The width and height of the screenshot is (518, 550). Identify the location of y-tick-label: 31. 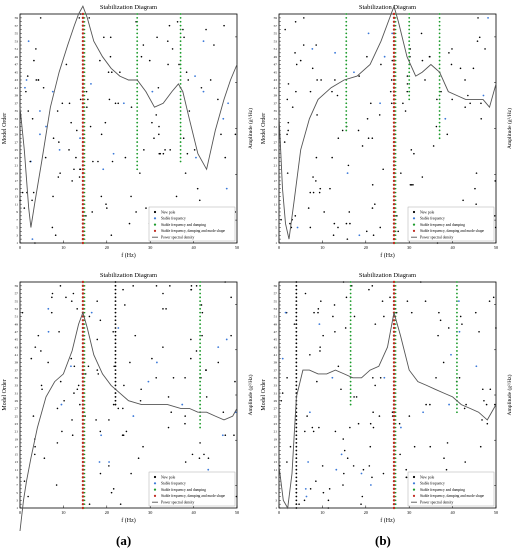
(17, 393).